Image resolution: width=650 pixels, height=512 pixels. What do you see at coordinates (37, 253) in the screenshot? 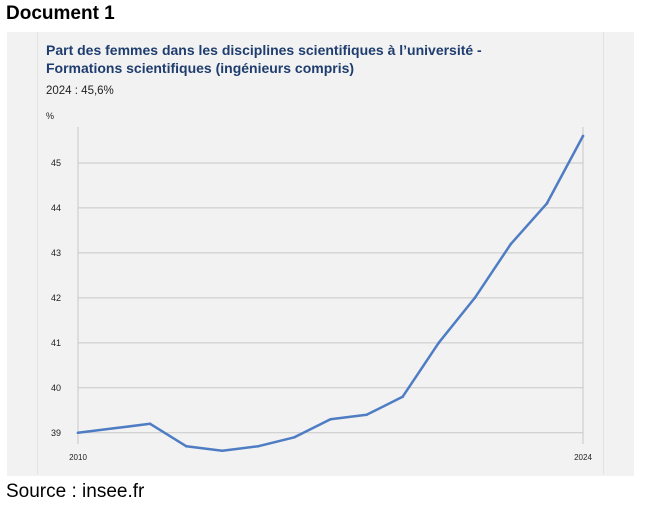
I see `panel-border-left` at bounding box center [37, 253].